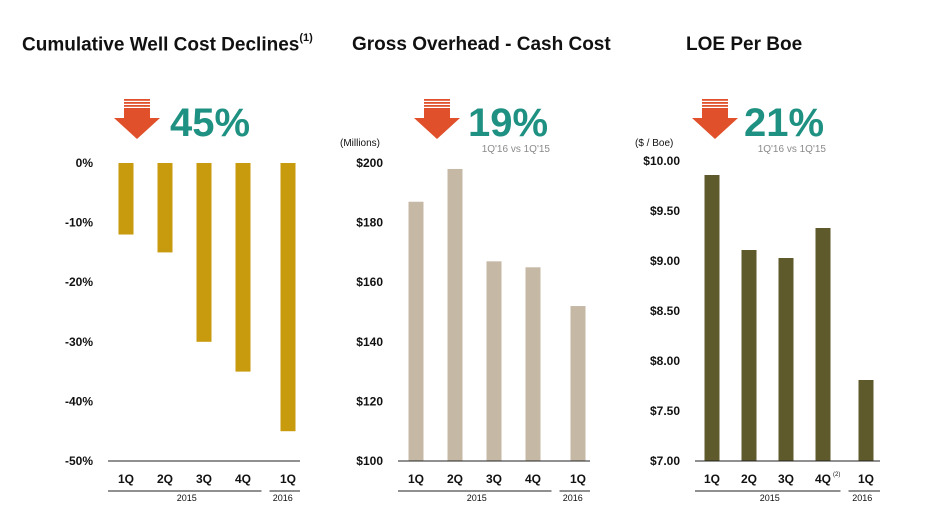 The height and width of the screenshot is (506, 931). What do you see at coordinates (369, 342) in the screenshot?
I see `y-tick-label: $140` at bounding box center [369, 342].